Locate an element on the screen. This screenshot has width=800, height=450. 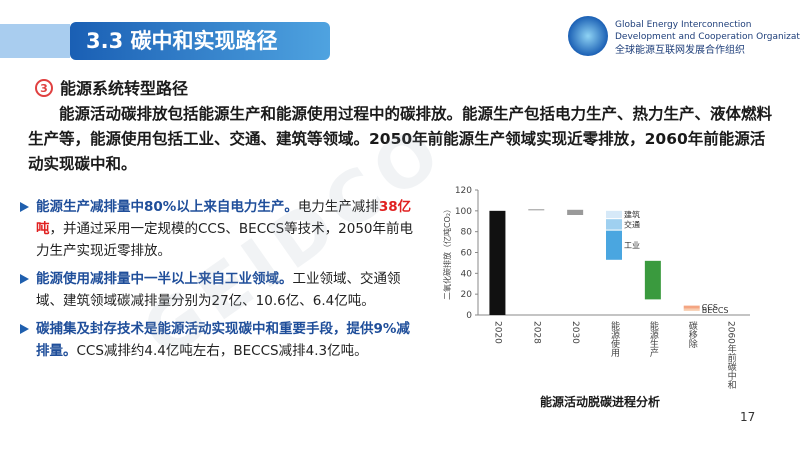
y-tick-label: 0 is located at coordinates (469, 316).